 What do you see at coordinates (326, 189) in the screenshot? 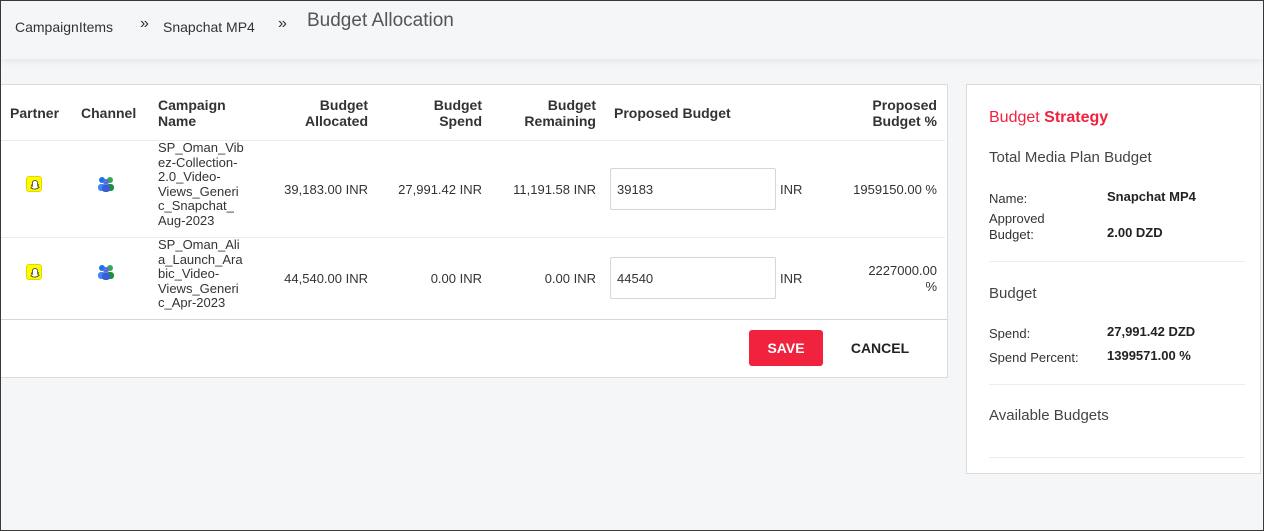
I see `budget-allocated-value: 39,183.00 INR` at bounding box center [326, 189].